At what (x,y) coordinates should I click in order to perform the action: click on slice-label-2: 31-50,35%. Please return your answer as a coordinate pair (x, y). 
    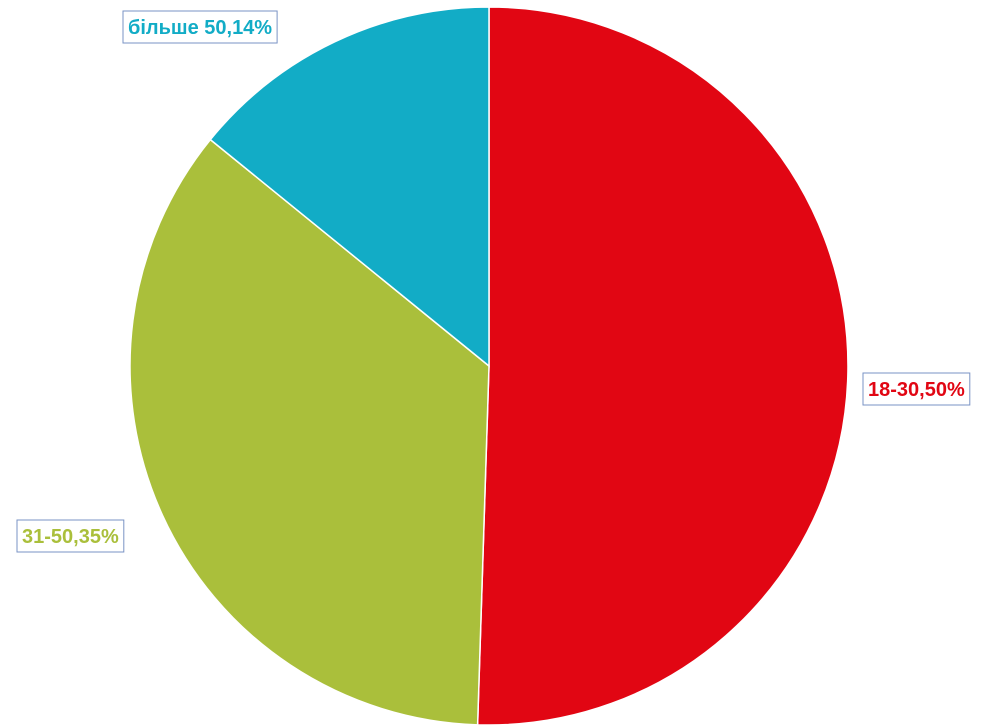
    Looking at the image, I should click on (70, 536).